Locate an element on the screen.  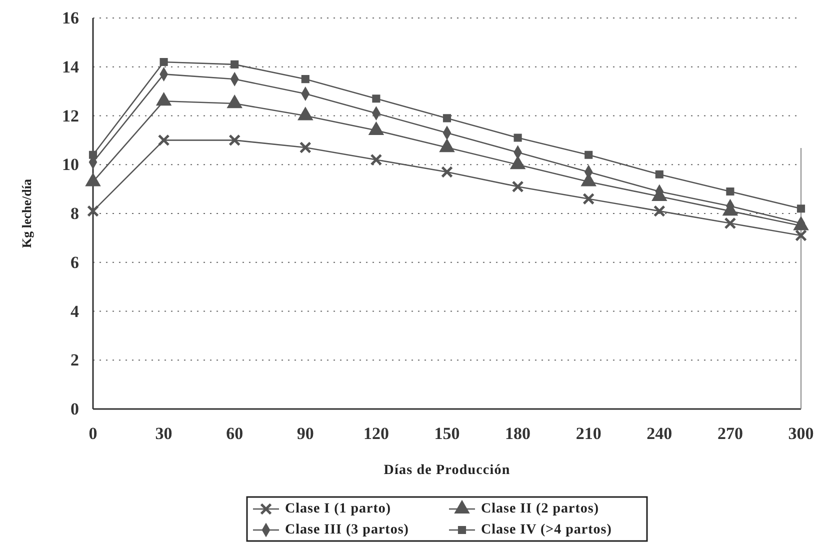
legend-label: Clase I (1 parto) is located at coordinates (338, 509).